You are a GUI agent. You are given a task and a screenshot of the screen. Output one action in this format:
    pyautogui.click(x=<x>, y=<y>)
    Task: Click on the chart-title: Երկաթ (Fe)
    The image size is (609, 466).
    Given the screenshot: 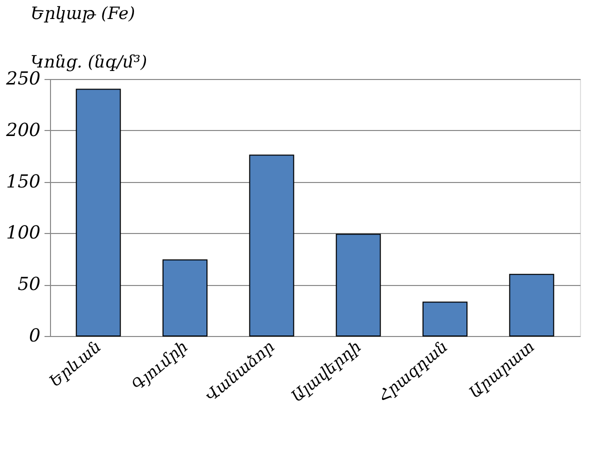 What is the action you would take?
    pyautogui.click(x=83, y=14)
    